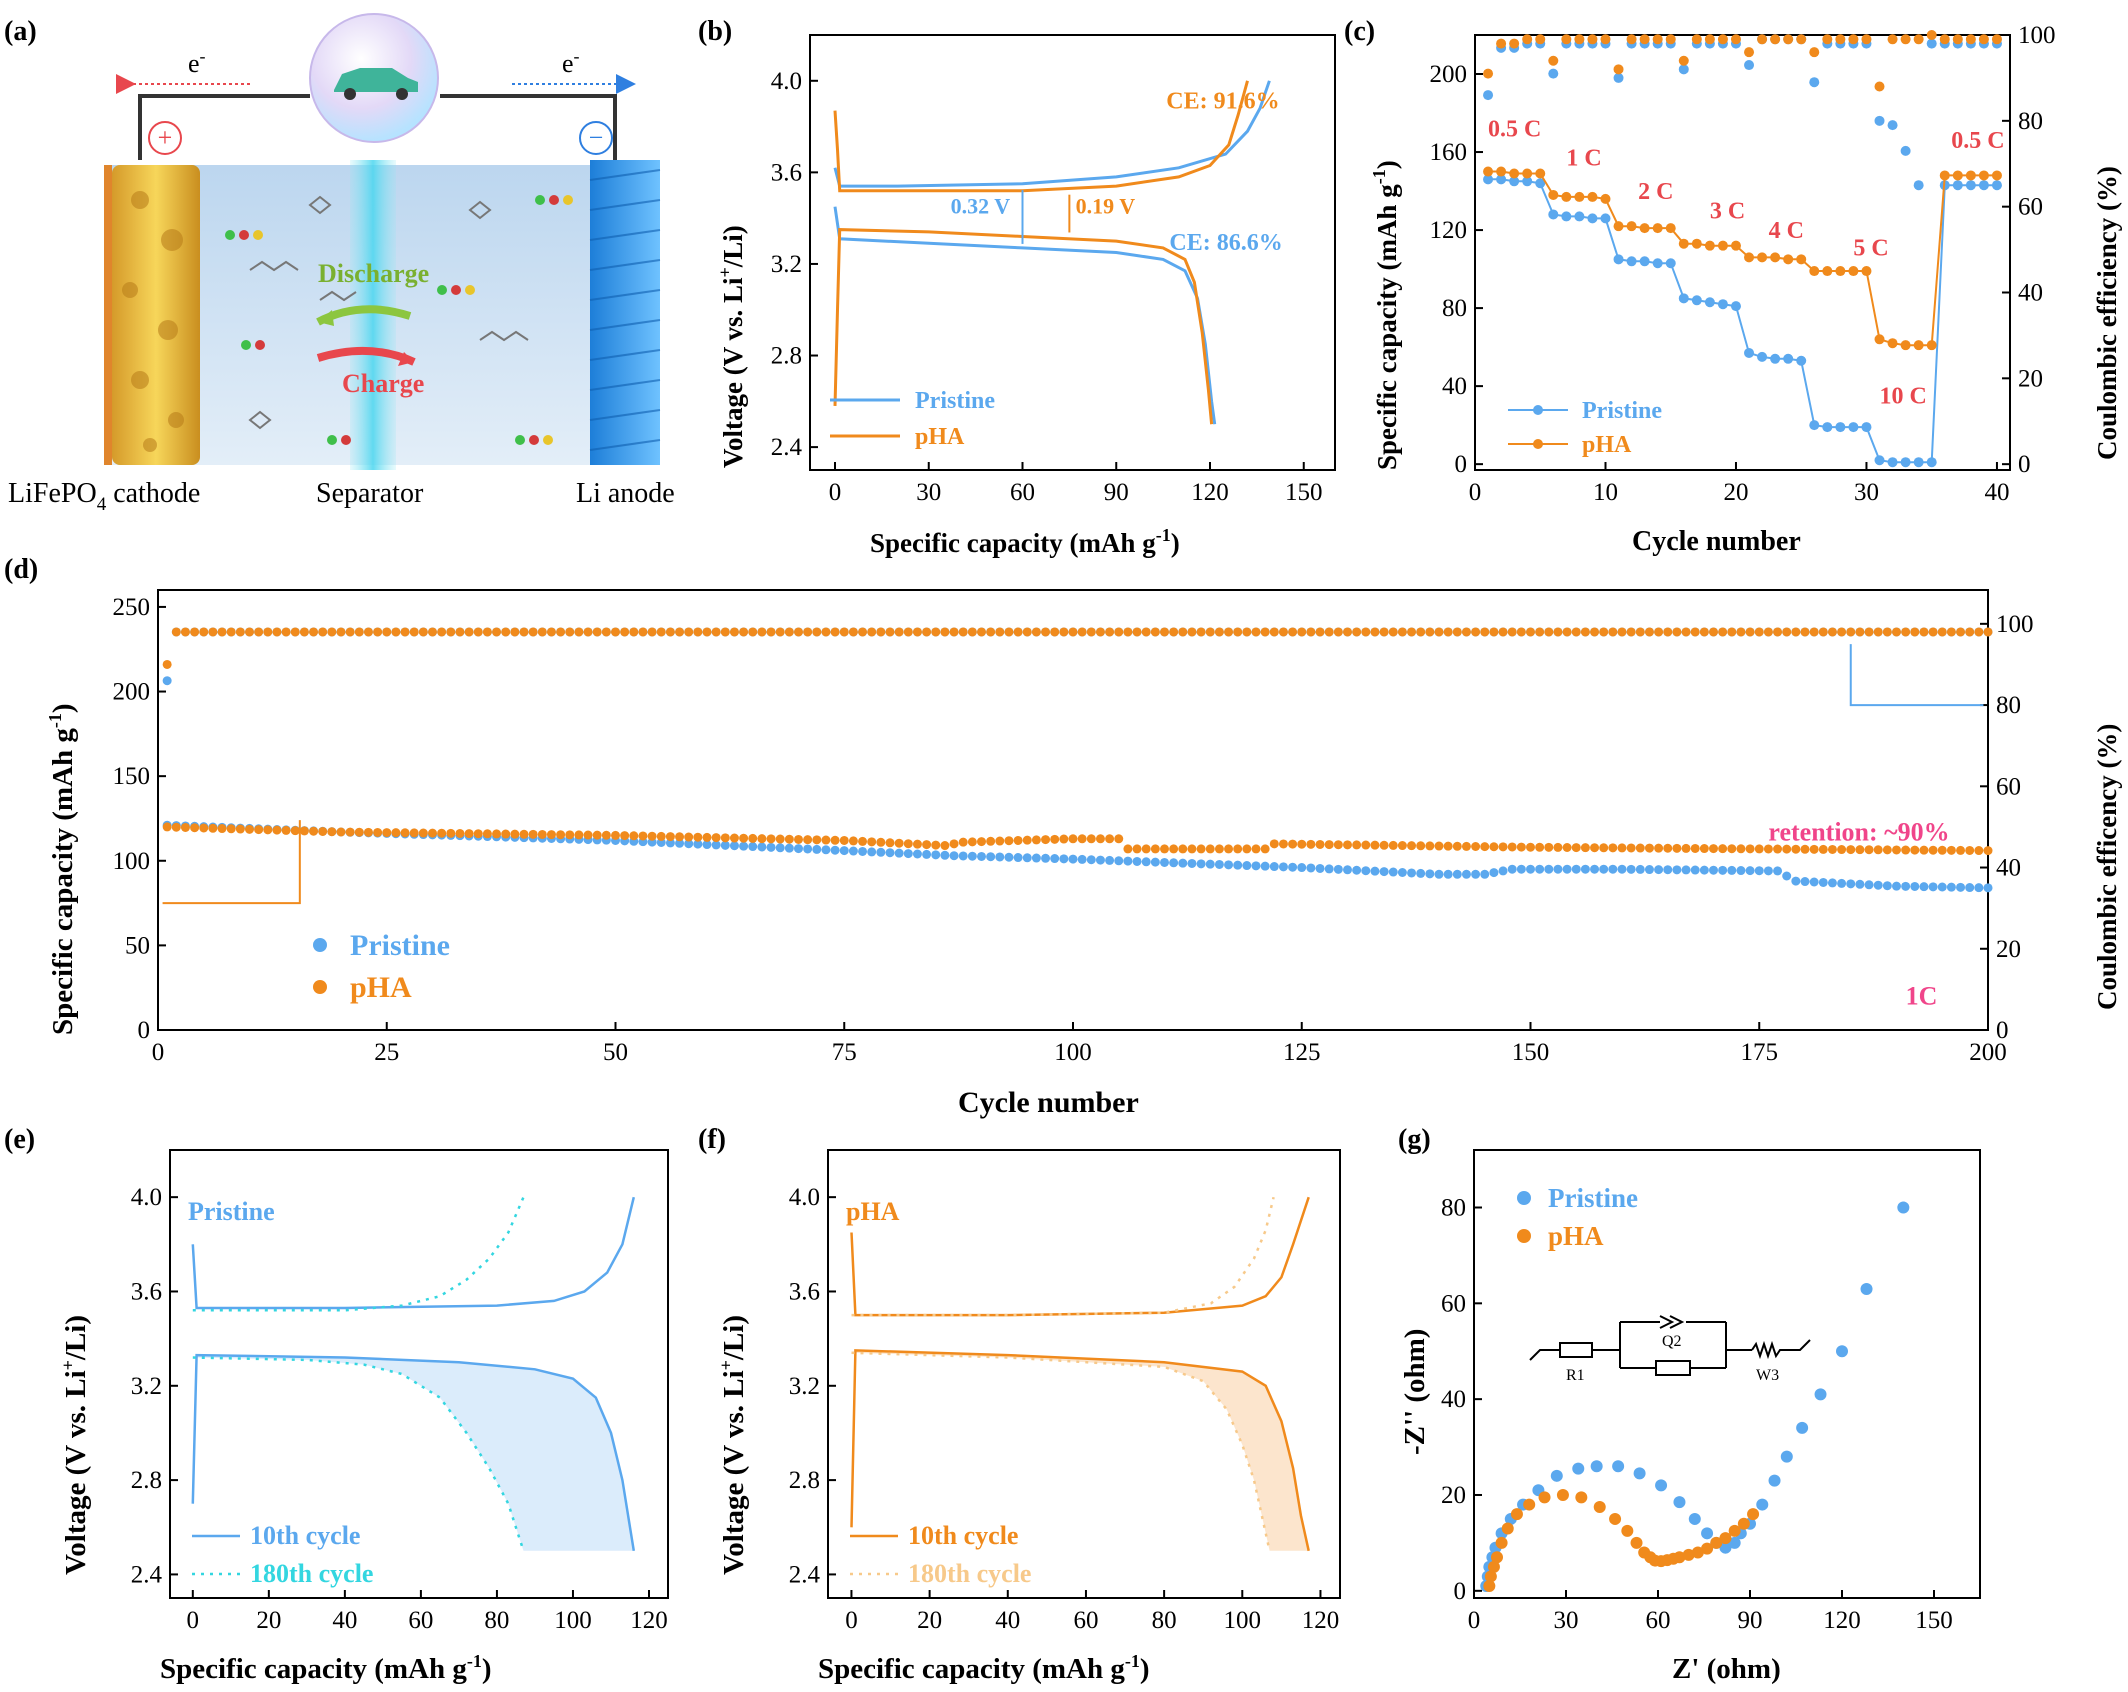 Image resolution: width=2128 pixels, height=1692 pixels. Describe the element at coordinates (63, 708) in the screenshot. I see `y-axis-title-end: )` at that location.